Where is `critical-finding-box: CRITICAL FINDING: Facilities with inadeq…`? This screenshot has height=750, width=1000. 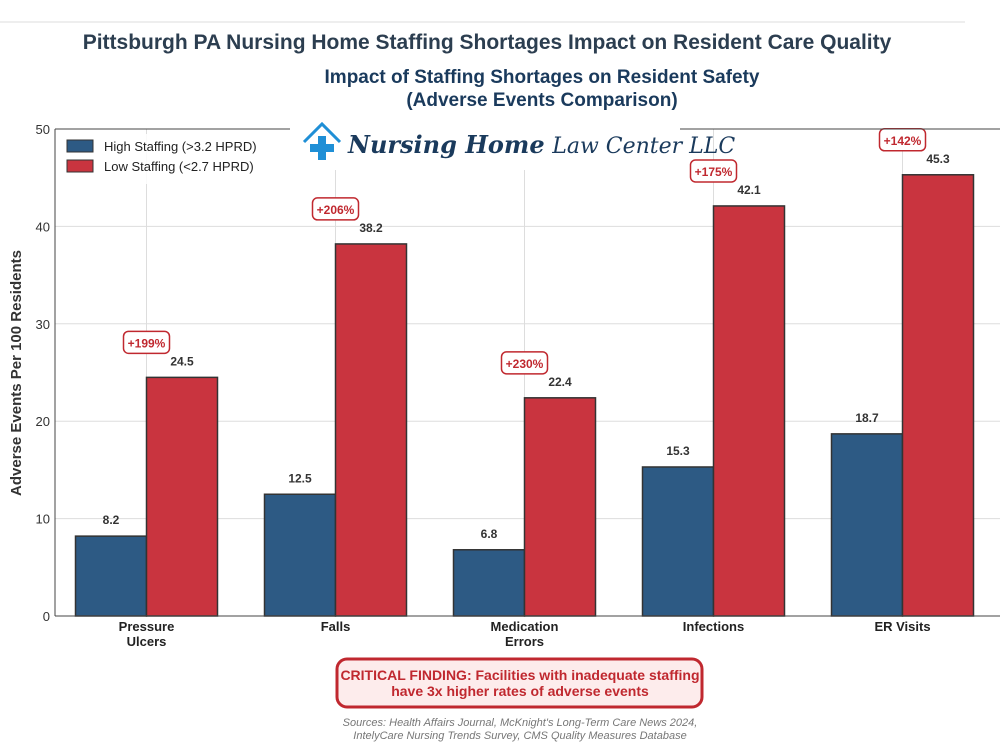 critical-finding-box: CRITICAL FINDING: Facilities with inadeq… is located at coordinates (519, 683).